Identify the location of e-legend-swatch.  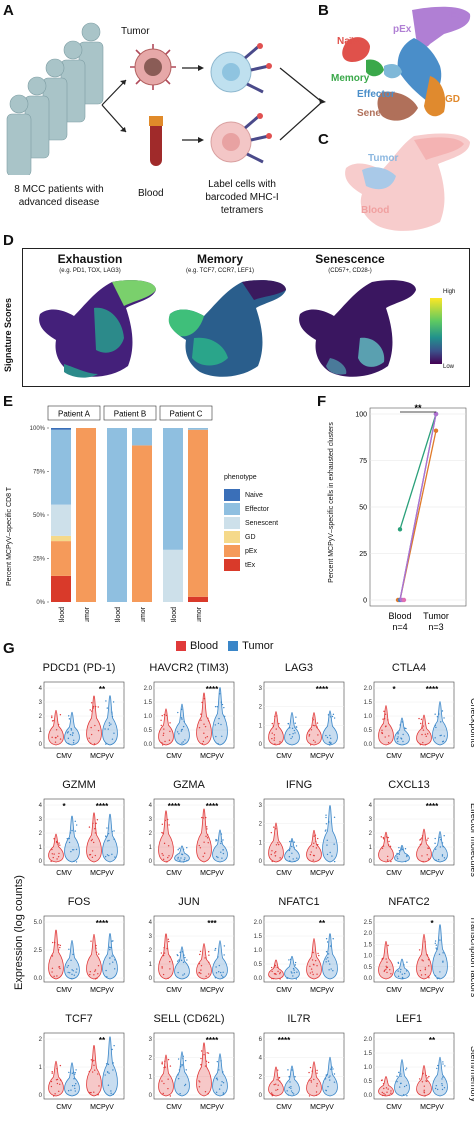
(232, 551).